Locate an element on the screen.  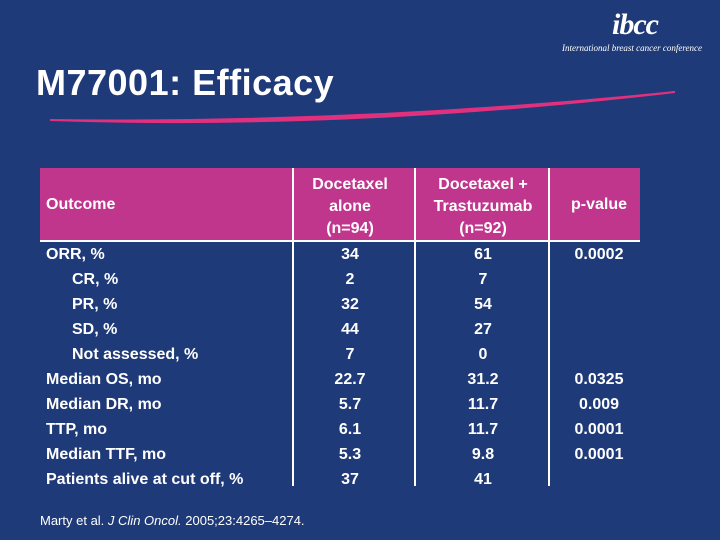
value-docetaxel-alone: 7 is located at coordinates (350, 354).